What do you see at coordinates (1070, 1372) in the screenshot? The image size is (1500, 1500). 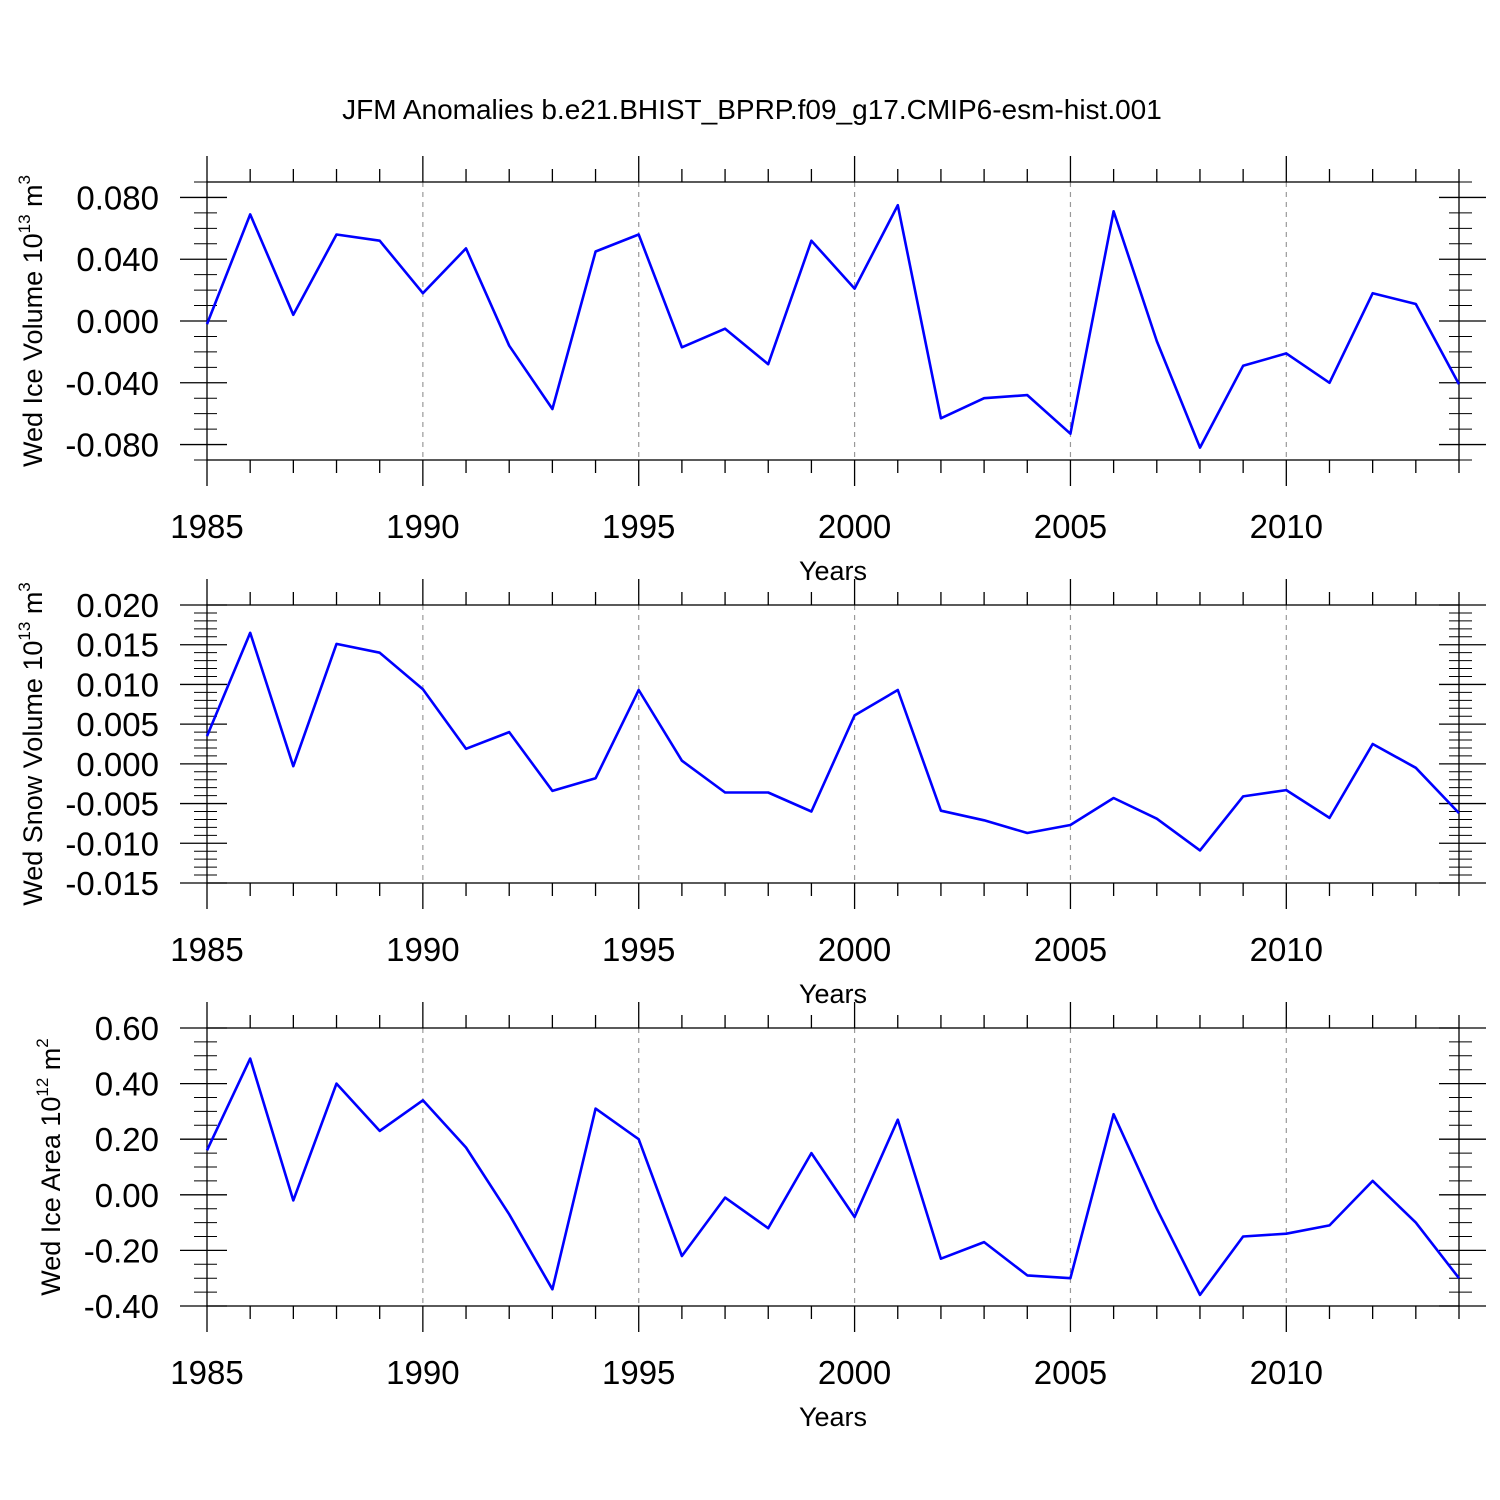 I see `x-tick-label: 2005` at bounding box center [1070, 1372].